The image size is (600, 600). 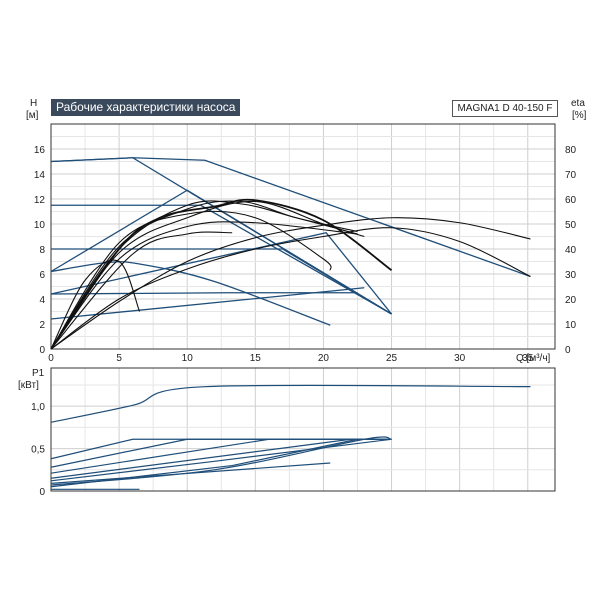 I want to click on chart-title: Рабочие характеристики насоса, so click(x=146, y=107).